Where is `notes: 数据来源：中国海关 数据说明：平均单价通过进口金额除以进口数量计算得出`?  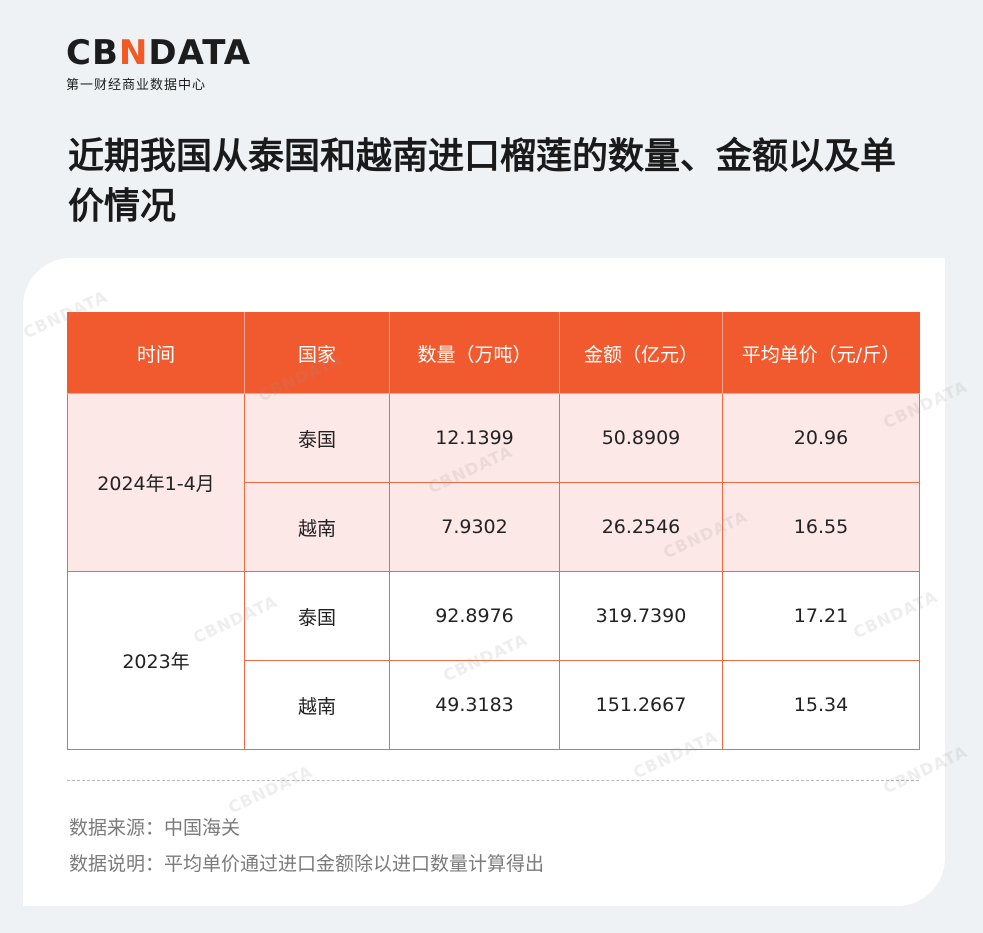
notes: 数据来源：中国海关 数据说明：平均单价通过进口金额除以进口数量计算得出 is located at coordinates (306, 846).